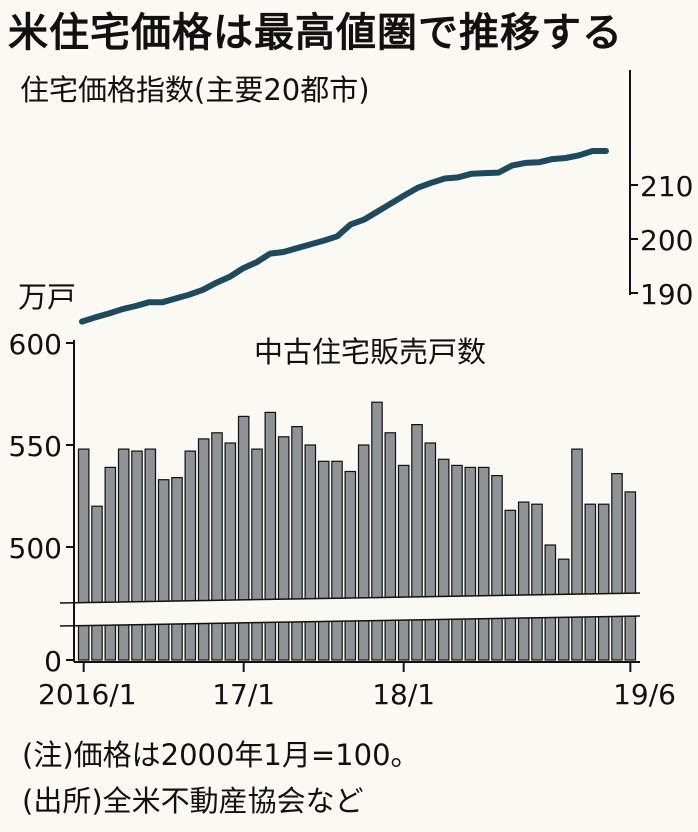  Describe the element at coordinates (35, 344) in the screenshot. I see `sales-y-tick-label: 600` at that location.